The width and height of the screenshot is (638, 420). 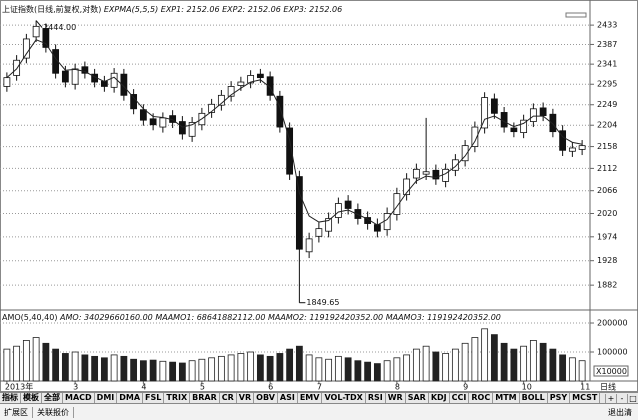 What do you see at coordinates (266, 398) in the screenshot?
I see `indicator-tab: OBV` at bounding box center [266, 398].